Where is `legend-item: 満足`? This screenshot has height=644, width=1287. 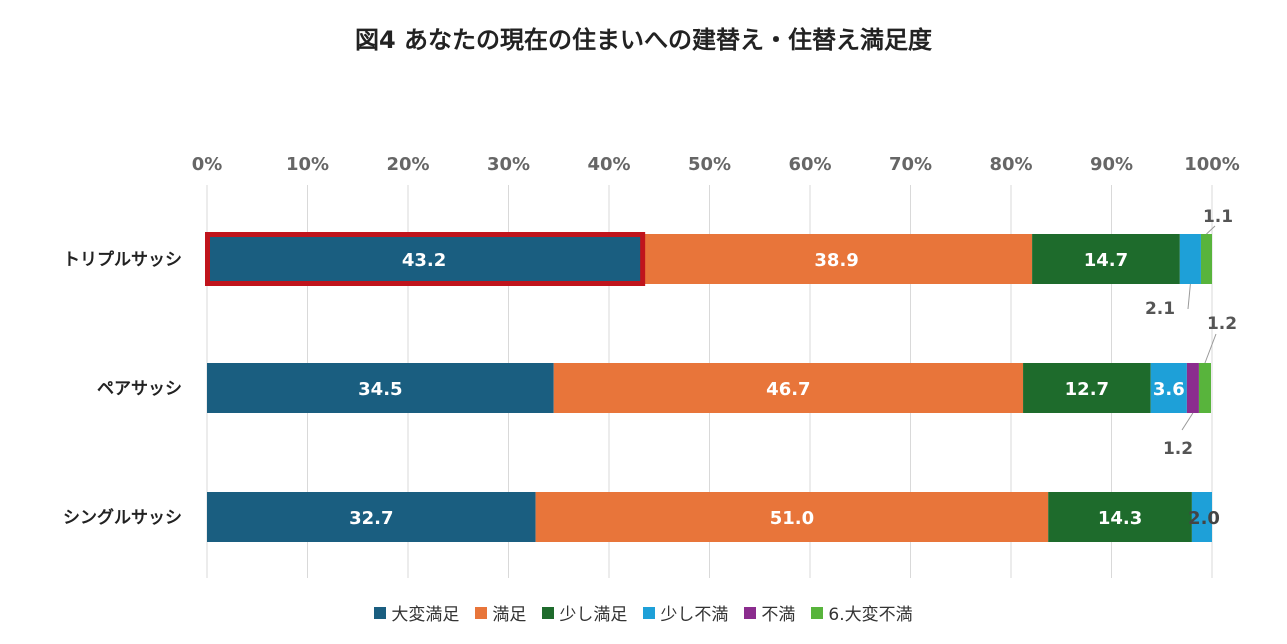
legend-item: 満足 is located at coordinates (500, 612).